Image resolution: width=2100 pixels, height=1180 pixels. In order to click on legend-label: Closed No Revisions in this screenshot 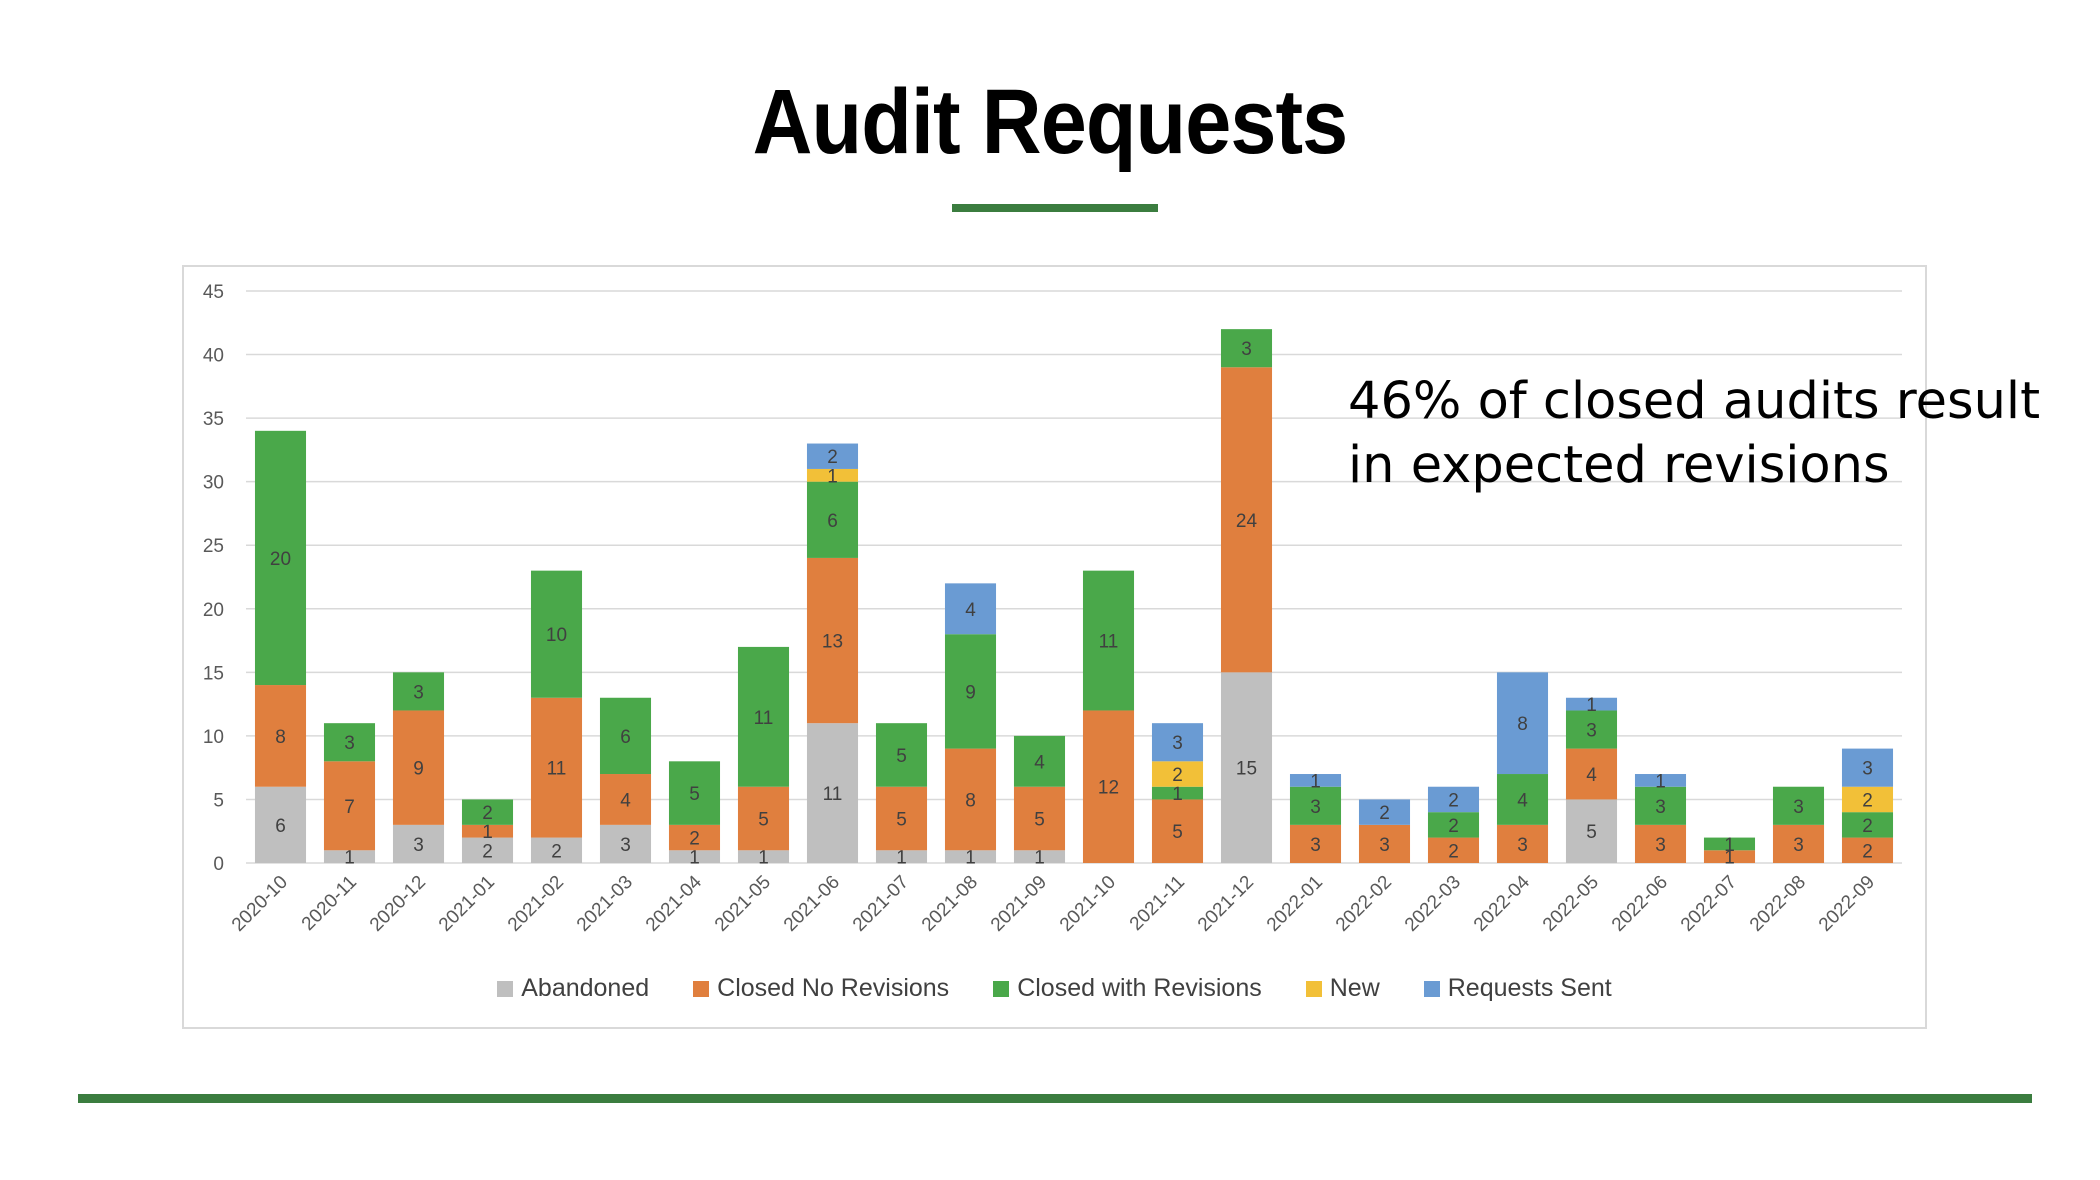, I will do `click(833, 988)`.